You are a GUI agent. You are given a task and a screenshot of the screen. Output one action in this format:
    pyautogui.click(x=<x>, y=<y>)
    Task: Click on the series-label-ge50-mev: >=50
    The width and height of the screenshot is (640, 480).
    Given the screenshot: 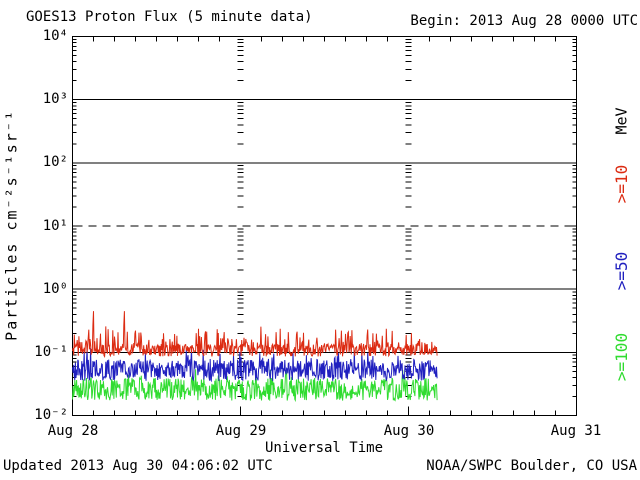 What is the action you would take?
    pyautogui.click(x=621, y=271)
    